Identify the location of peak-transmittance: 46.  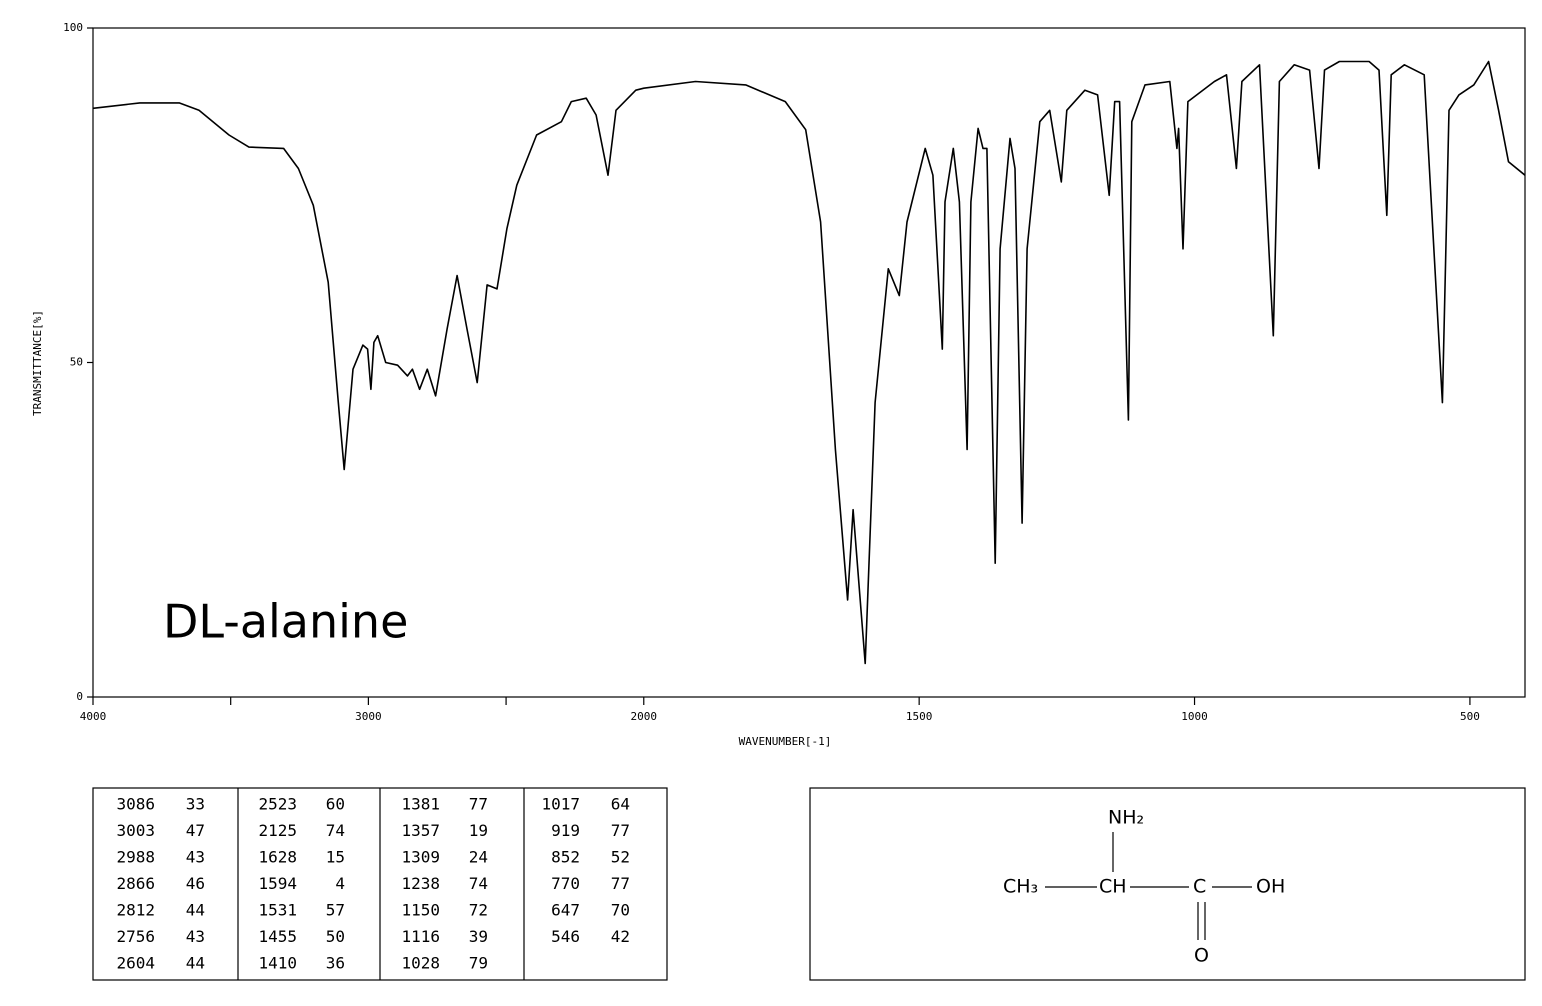
(195, 883).